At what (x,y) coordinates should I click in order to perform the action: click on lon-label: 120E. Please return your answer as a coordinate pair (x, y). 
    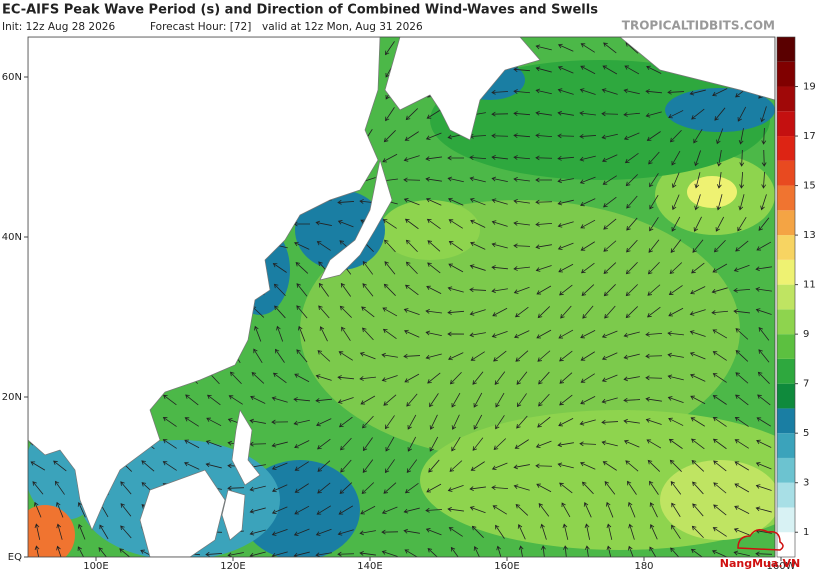
    Looking at the image, I should click on (232, 566).